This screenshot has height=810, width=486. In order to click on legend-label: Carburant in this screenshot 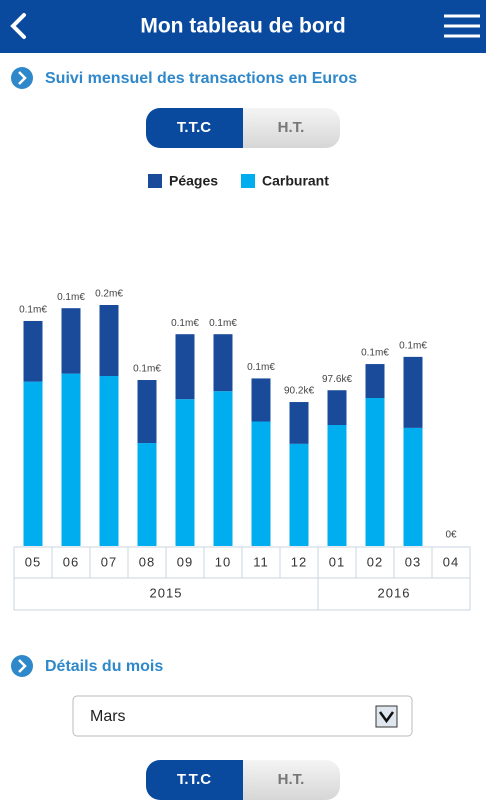, I will do `click(295, 181)`.